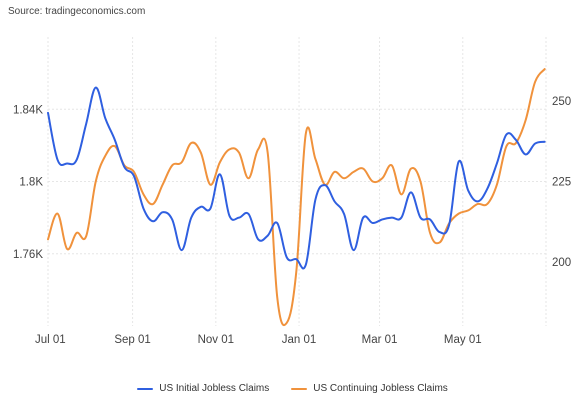 This screenshot has width=585, height=400. Describe the element at coordinates (561, 102) in the screenshot. I see `y-right-tick-label: 250` at that location.